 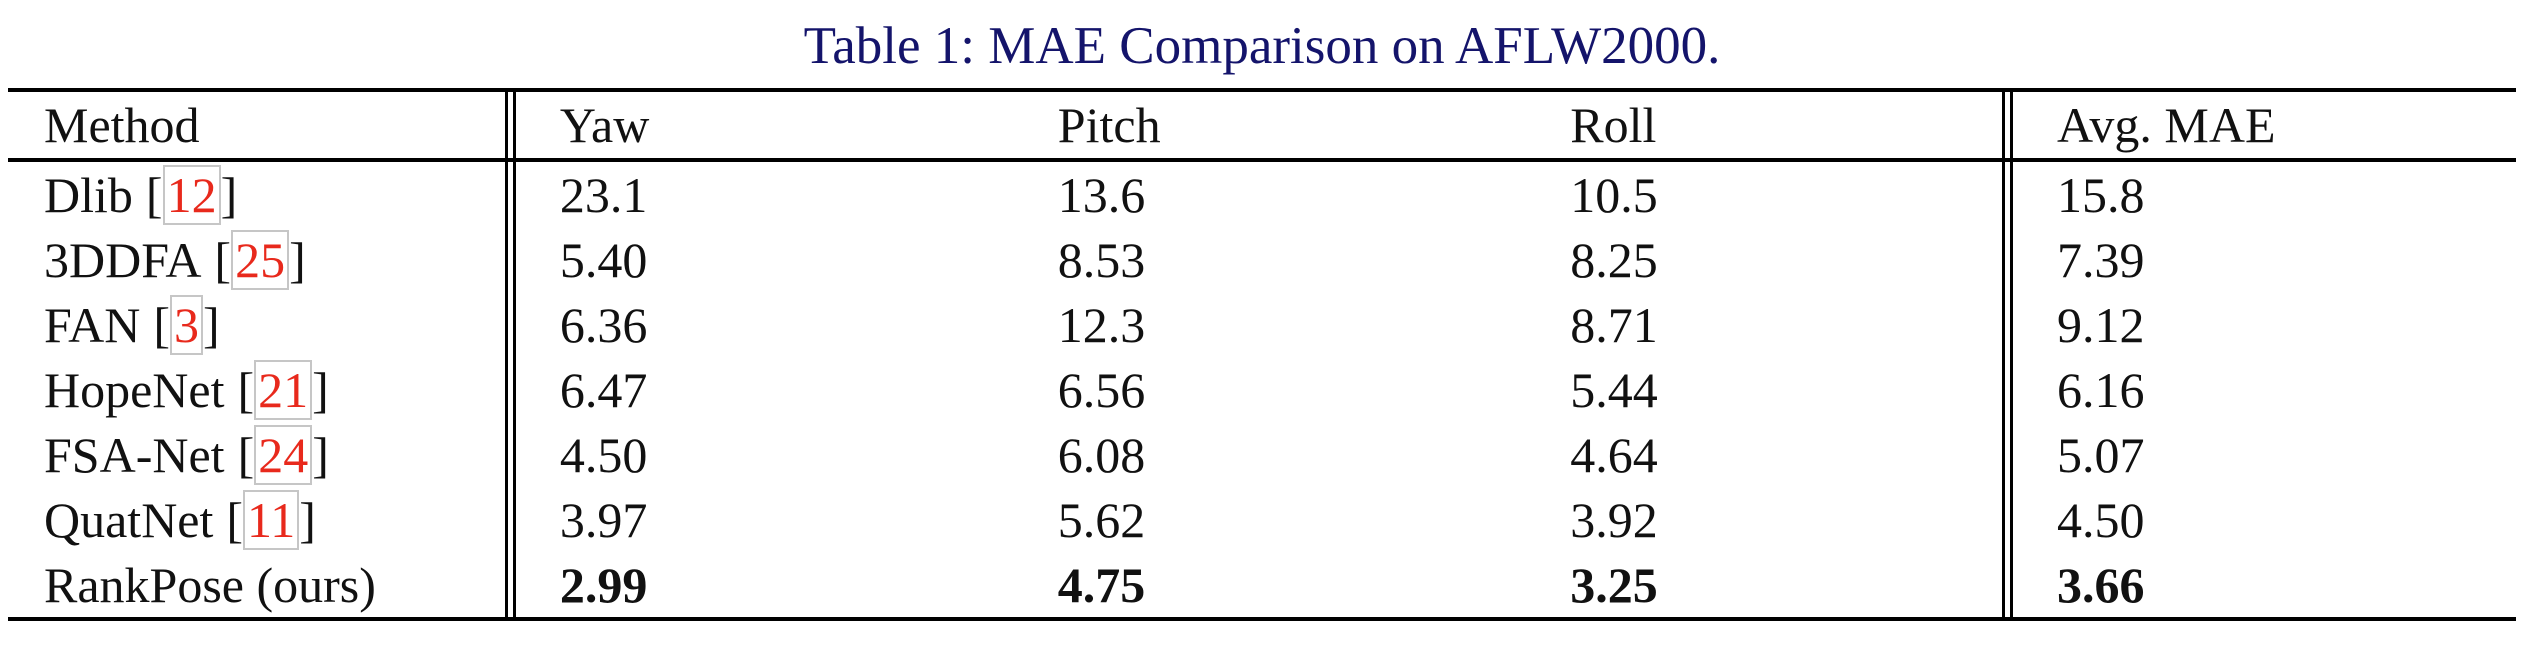 What do you see at coordinates (2101, 259) in the screenshot?
I see `avg-mae-value-cell: 7.39` at bounding box center [2101, 259].